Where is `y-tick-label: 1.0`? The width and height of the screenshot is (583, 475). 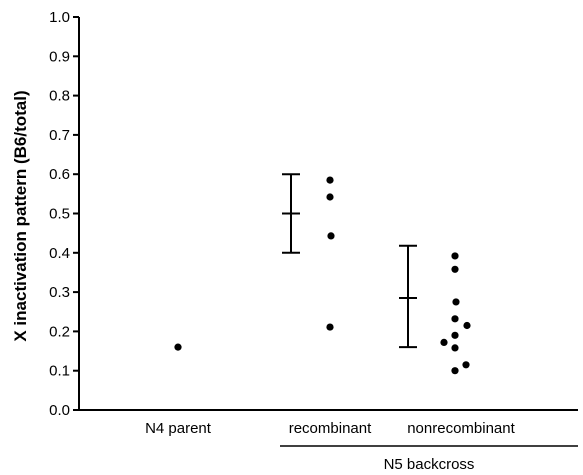 y-tick-label: 1.0 is located at coordinates (59, 17).